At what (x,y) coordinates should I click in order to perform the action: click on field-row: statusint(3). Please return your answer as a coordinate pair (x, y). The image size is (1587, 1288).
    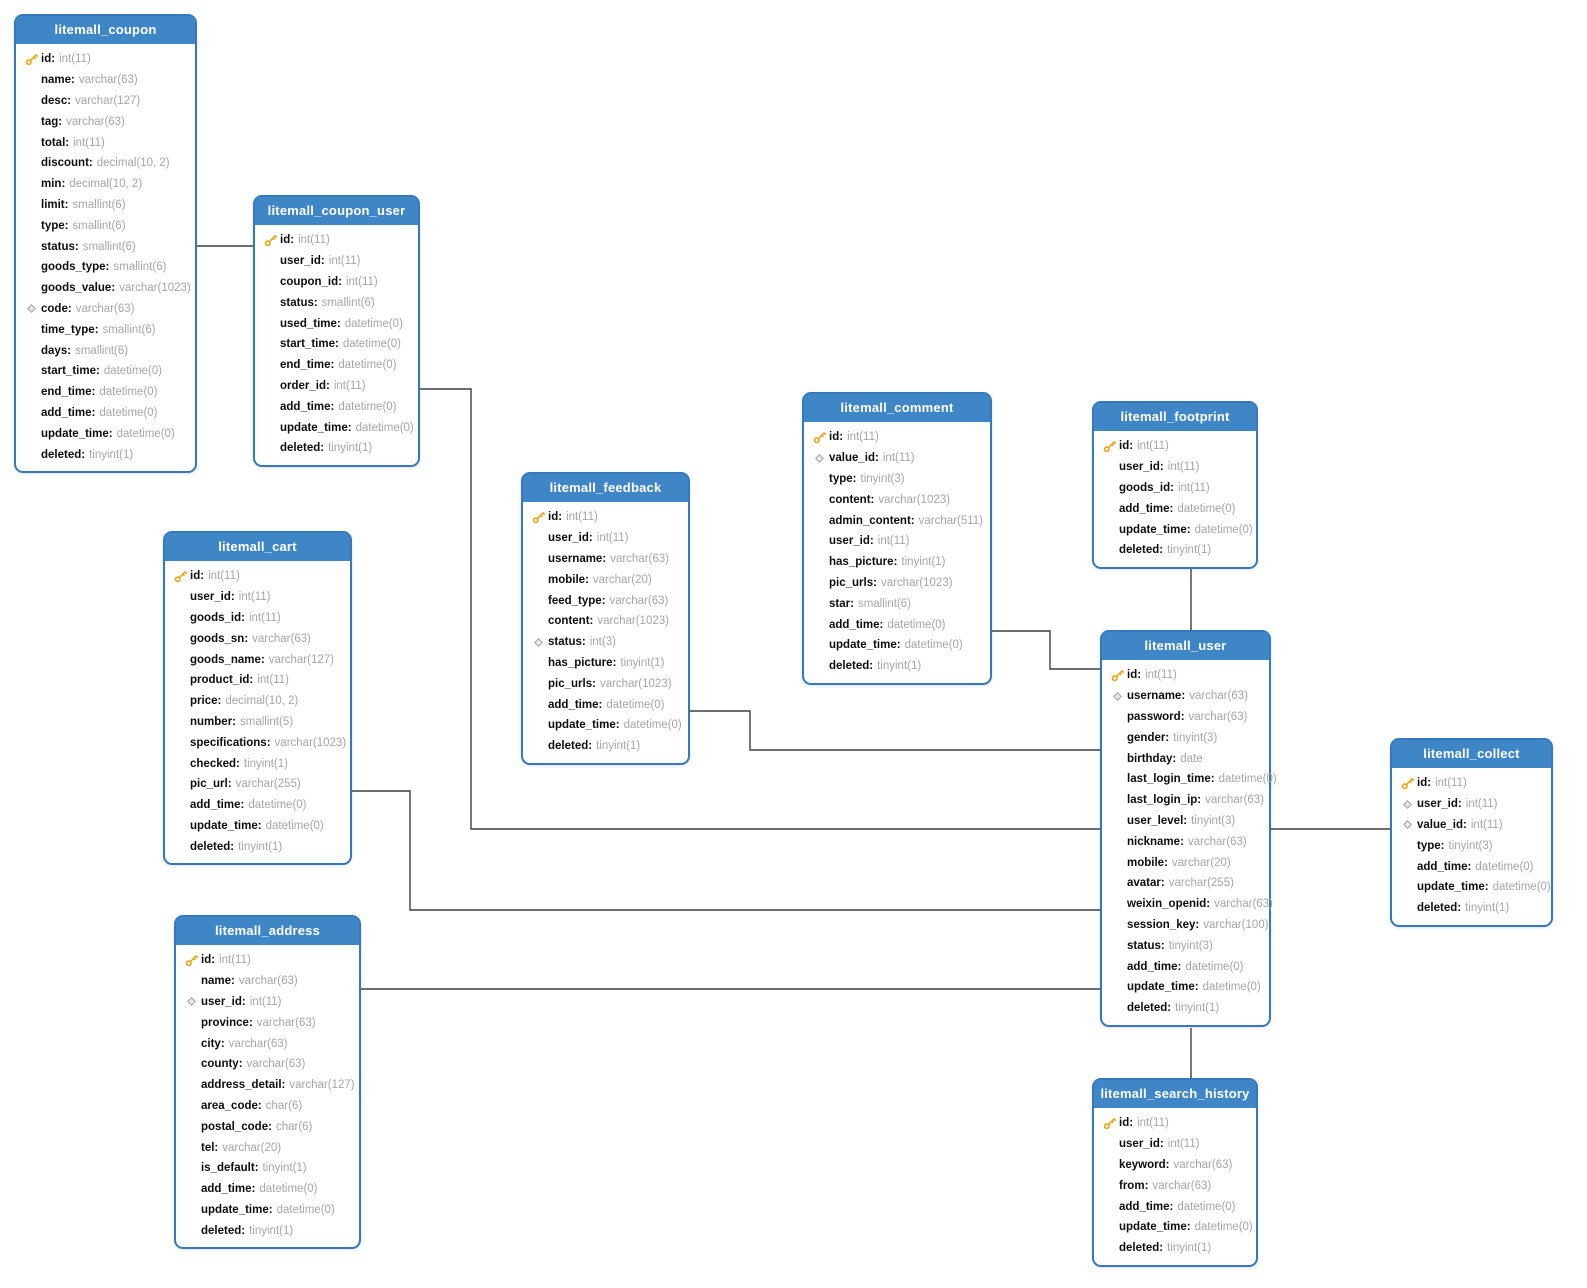
    Looking at the image, I should click on (605, 642).